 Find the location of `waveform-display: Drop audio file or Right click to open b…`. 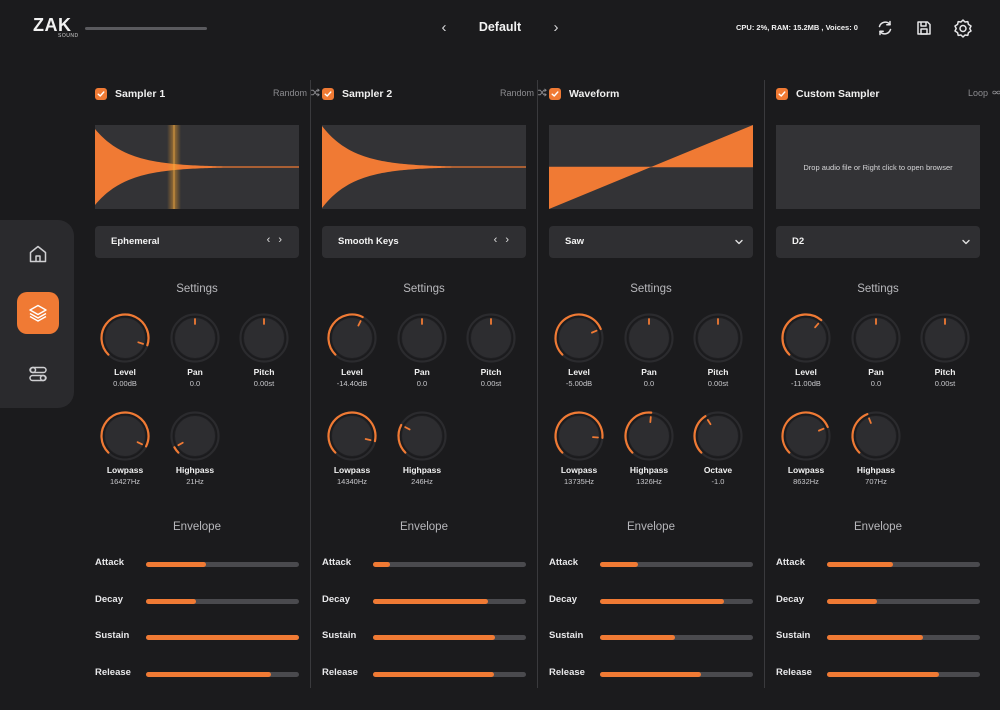

waveform-display: Drop audio file or Right click to open b… is located at coordinates (878, 167).